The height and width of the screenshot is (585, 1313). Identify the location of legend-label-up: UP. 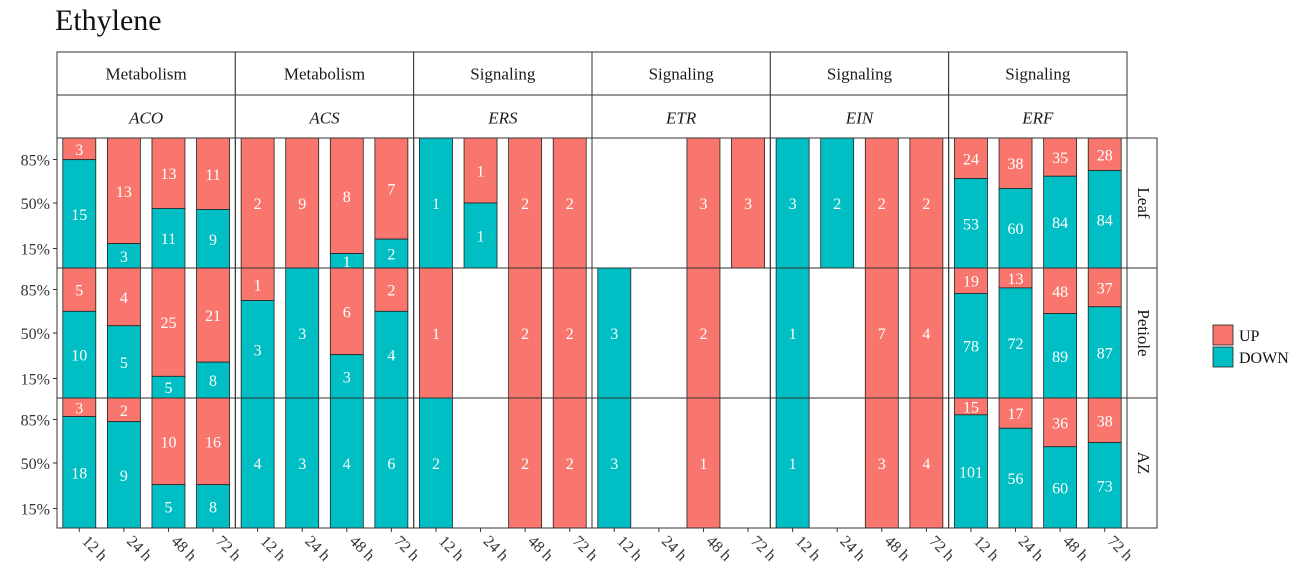
(1249, 336).